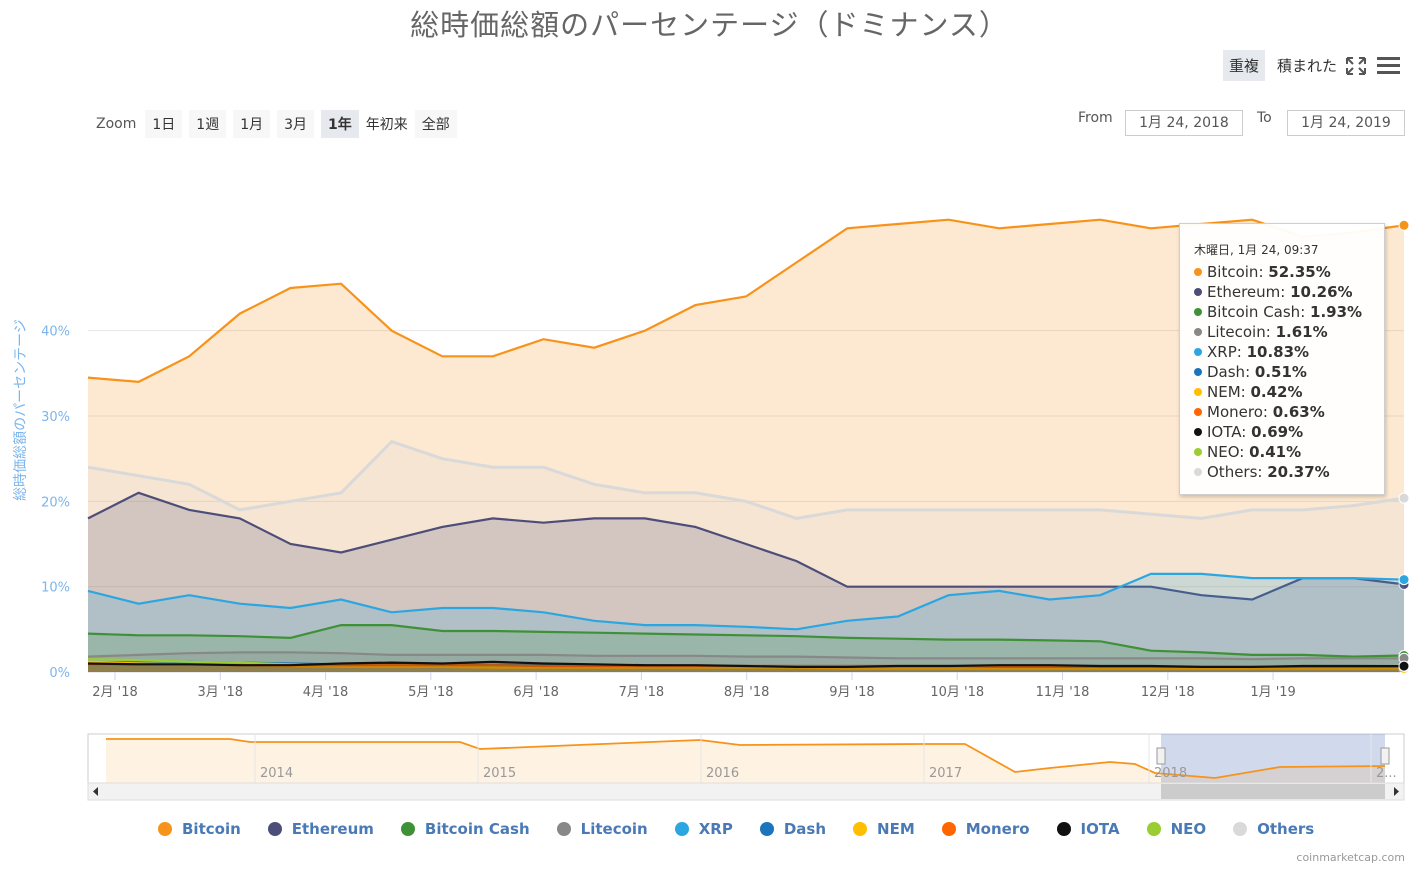 The width and height of the screenshot is (1419, 873). I want to click on navigator-year-label: 2014, so click(276, 773).